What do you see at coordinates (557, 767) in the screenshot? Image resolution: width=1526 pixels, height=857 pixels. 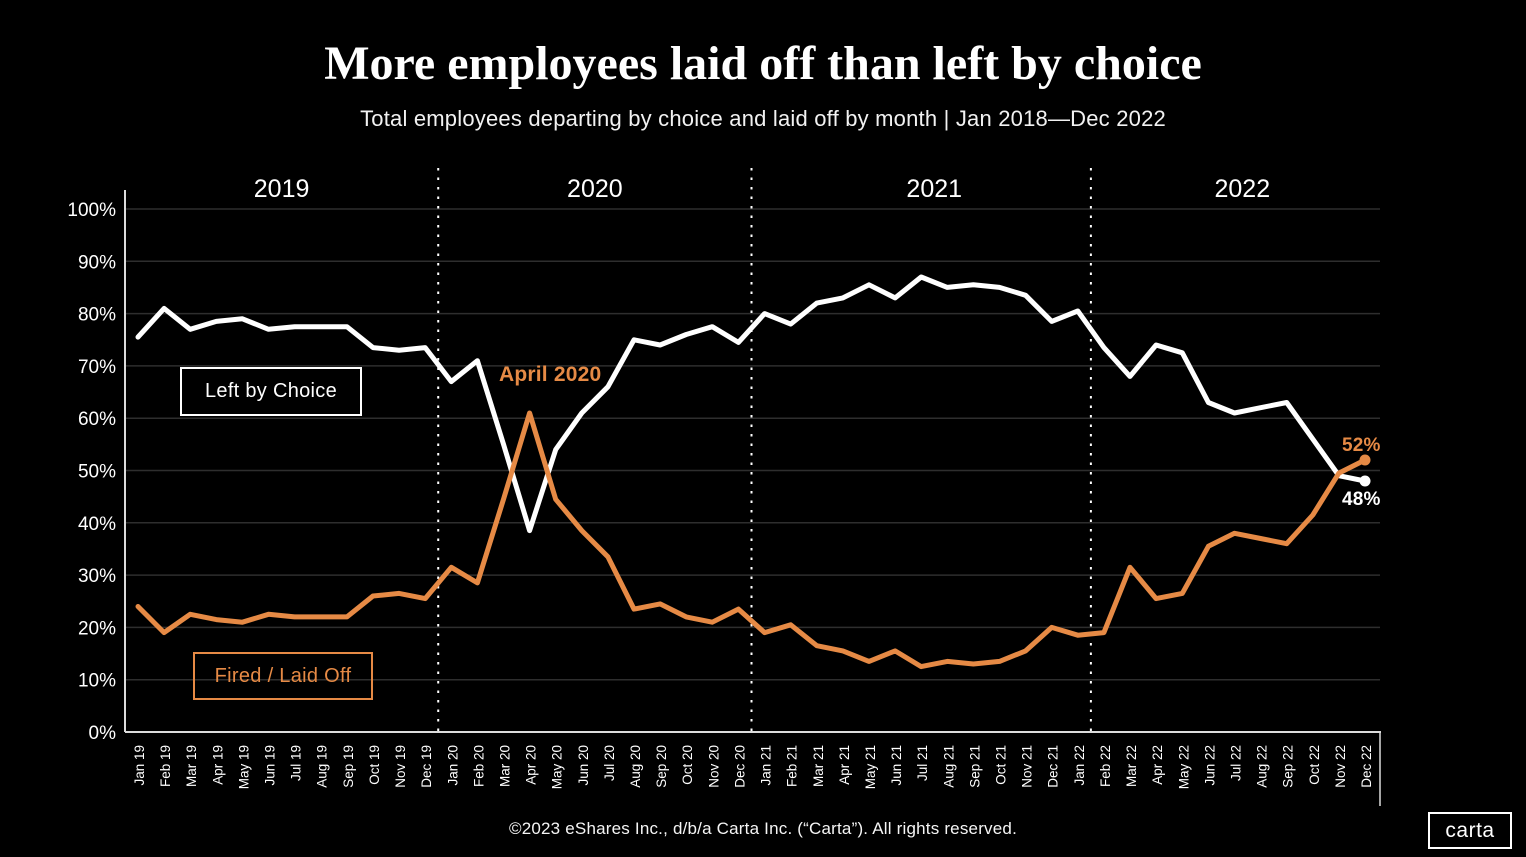 I see `x-tick-label: May 20` at bounding box center [557, 767].